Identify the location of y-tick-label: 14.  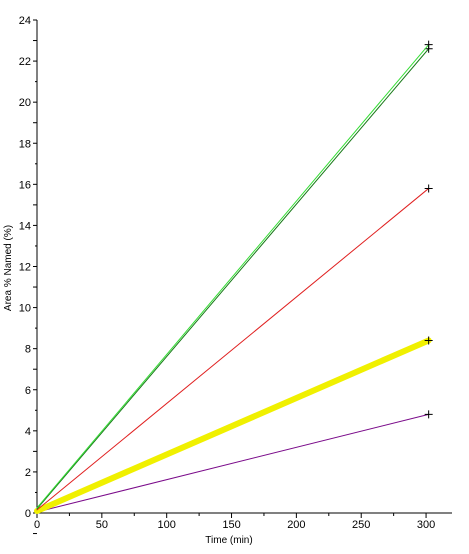
(25, 226).